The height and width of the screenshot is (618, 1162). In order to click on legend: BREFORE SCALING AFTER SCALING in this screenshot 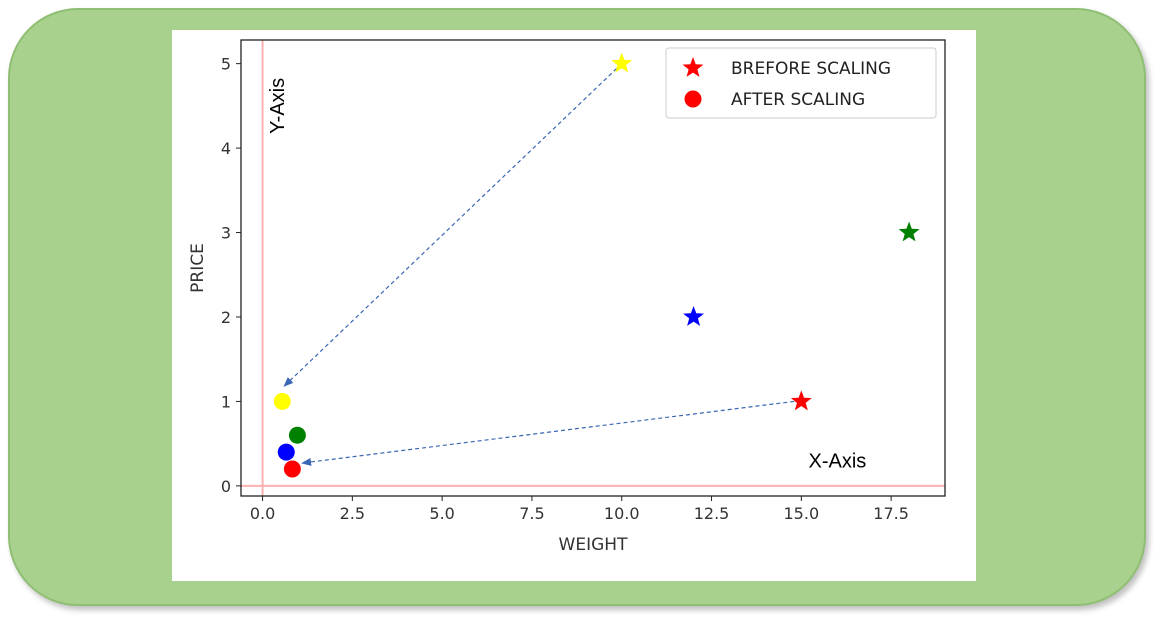, I will do `click(801, 83)`.